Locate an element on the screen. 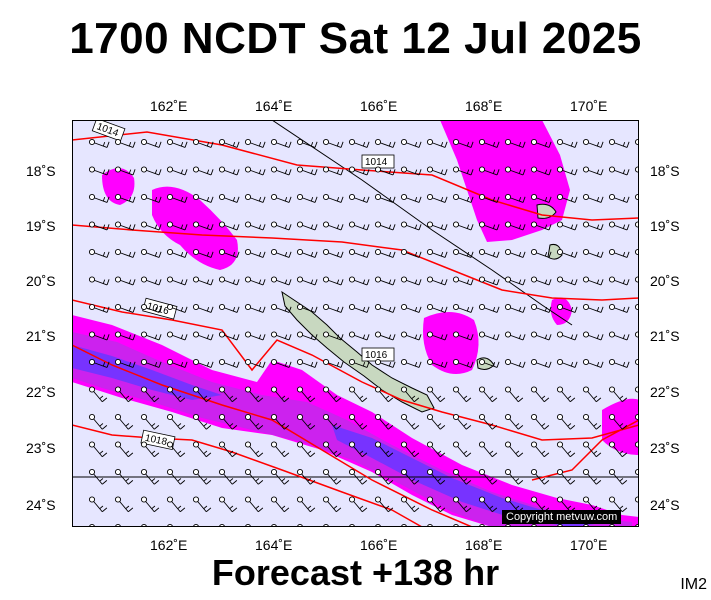 The width and height of the screenshot is (711, 600). isobar-line is located at coordinates (585, 450).